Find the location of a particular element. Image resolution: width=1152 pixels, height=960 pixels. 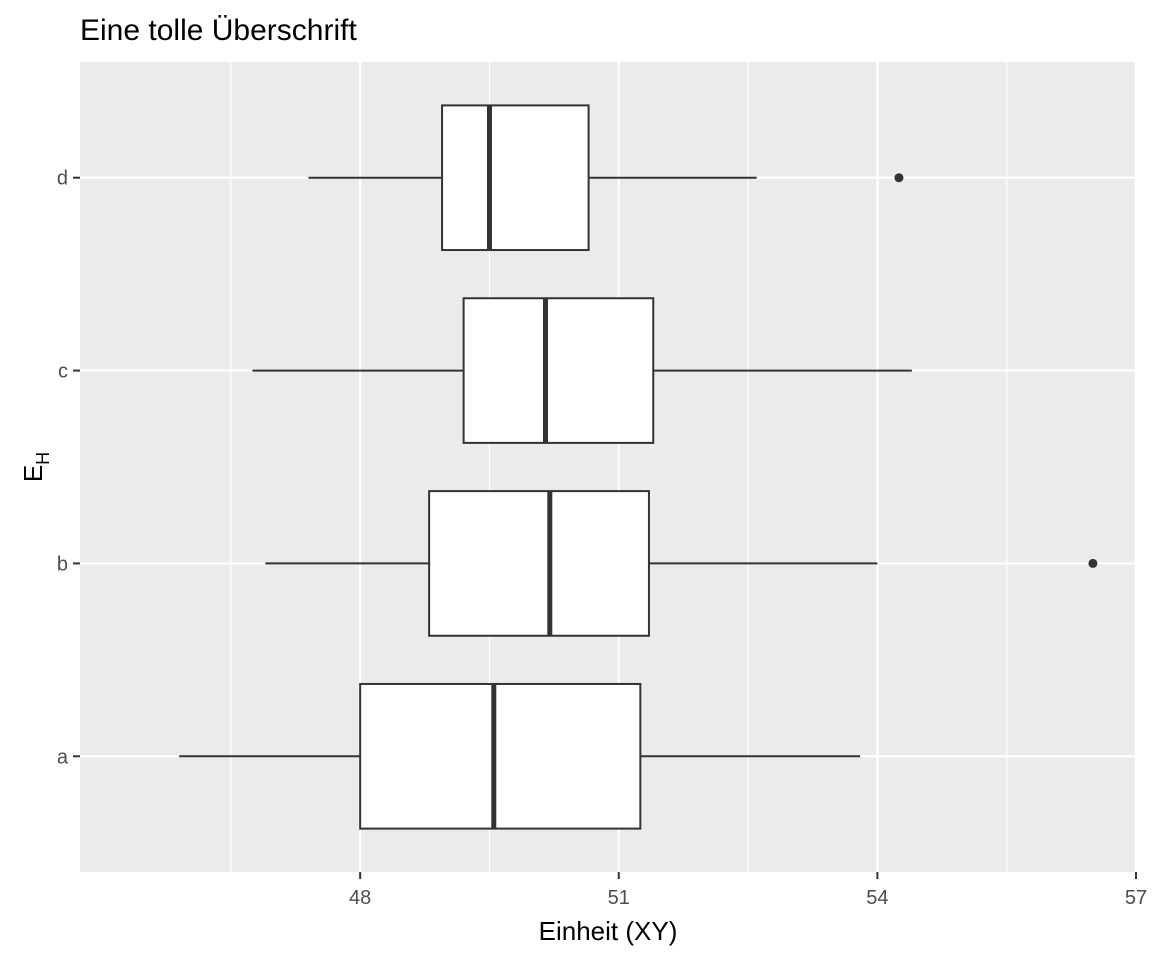

y-axis-title-main: E is located at coordinates (33, 473).